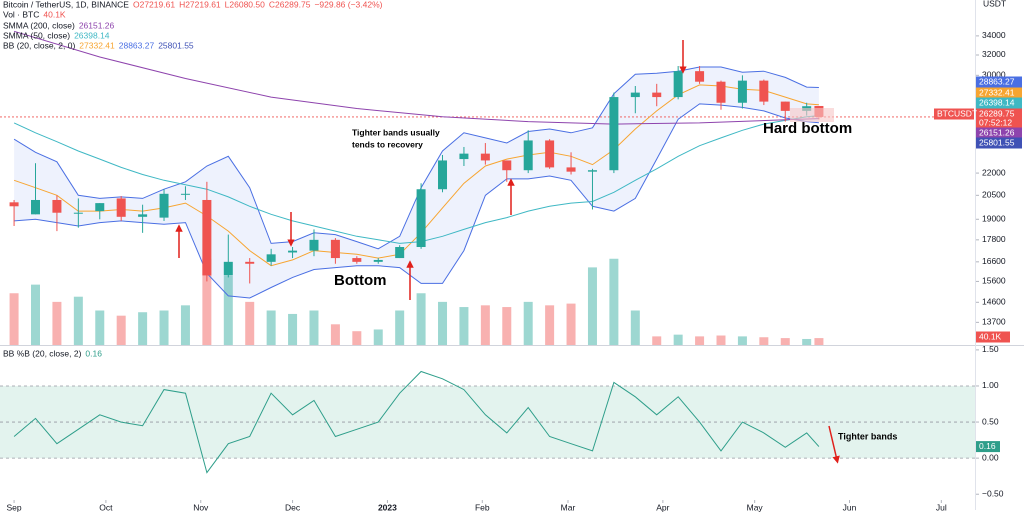 The height and width of the screenshot is (524, 1024). I want to click on y-tick-label: 17800, so click(994, 239).